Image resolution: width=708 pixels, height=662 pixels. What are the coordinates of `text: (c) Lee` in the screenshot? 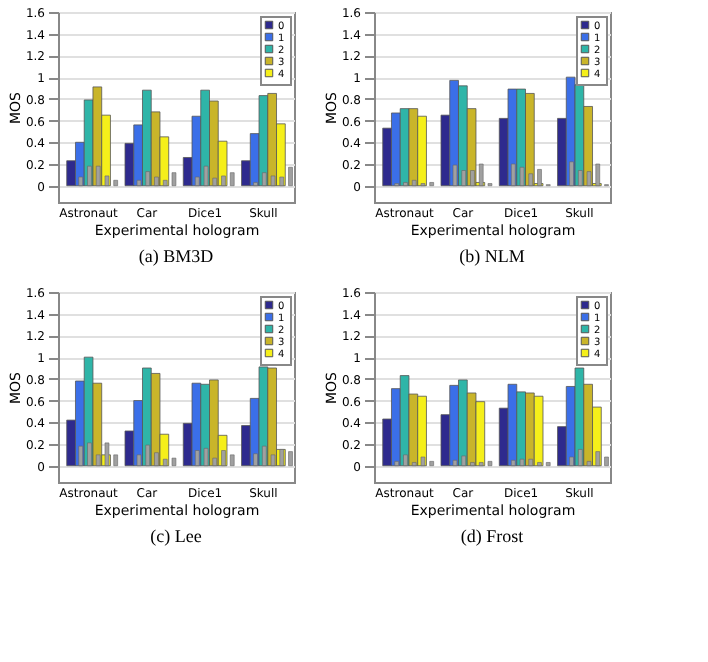 It's located at (176, 536).